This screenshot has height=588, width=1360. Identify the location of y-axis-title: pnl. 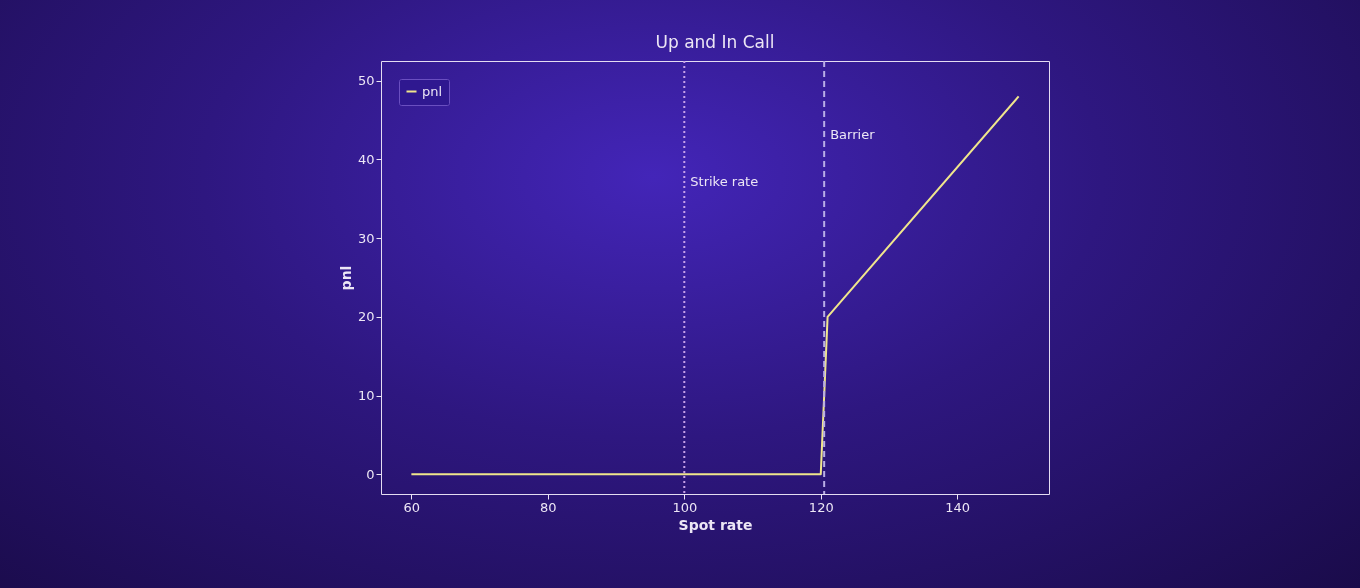
(345, 278).